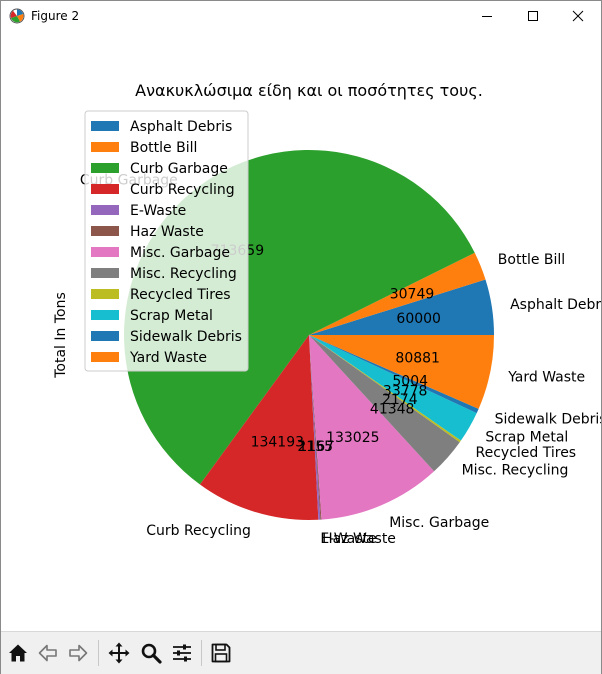 Image resolution: width=602 pixels, height=674 pixels. I want to click on pan-icon, so click(119, 653).